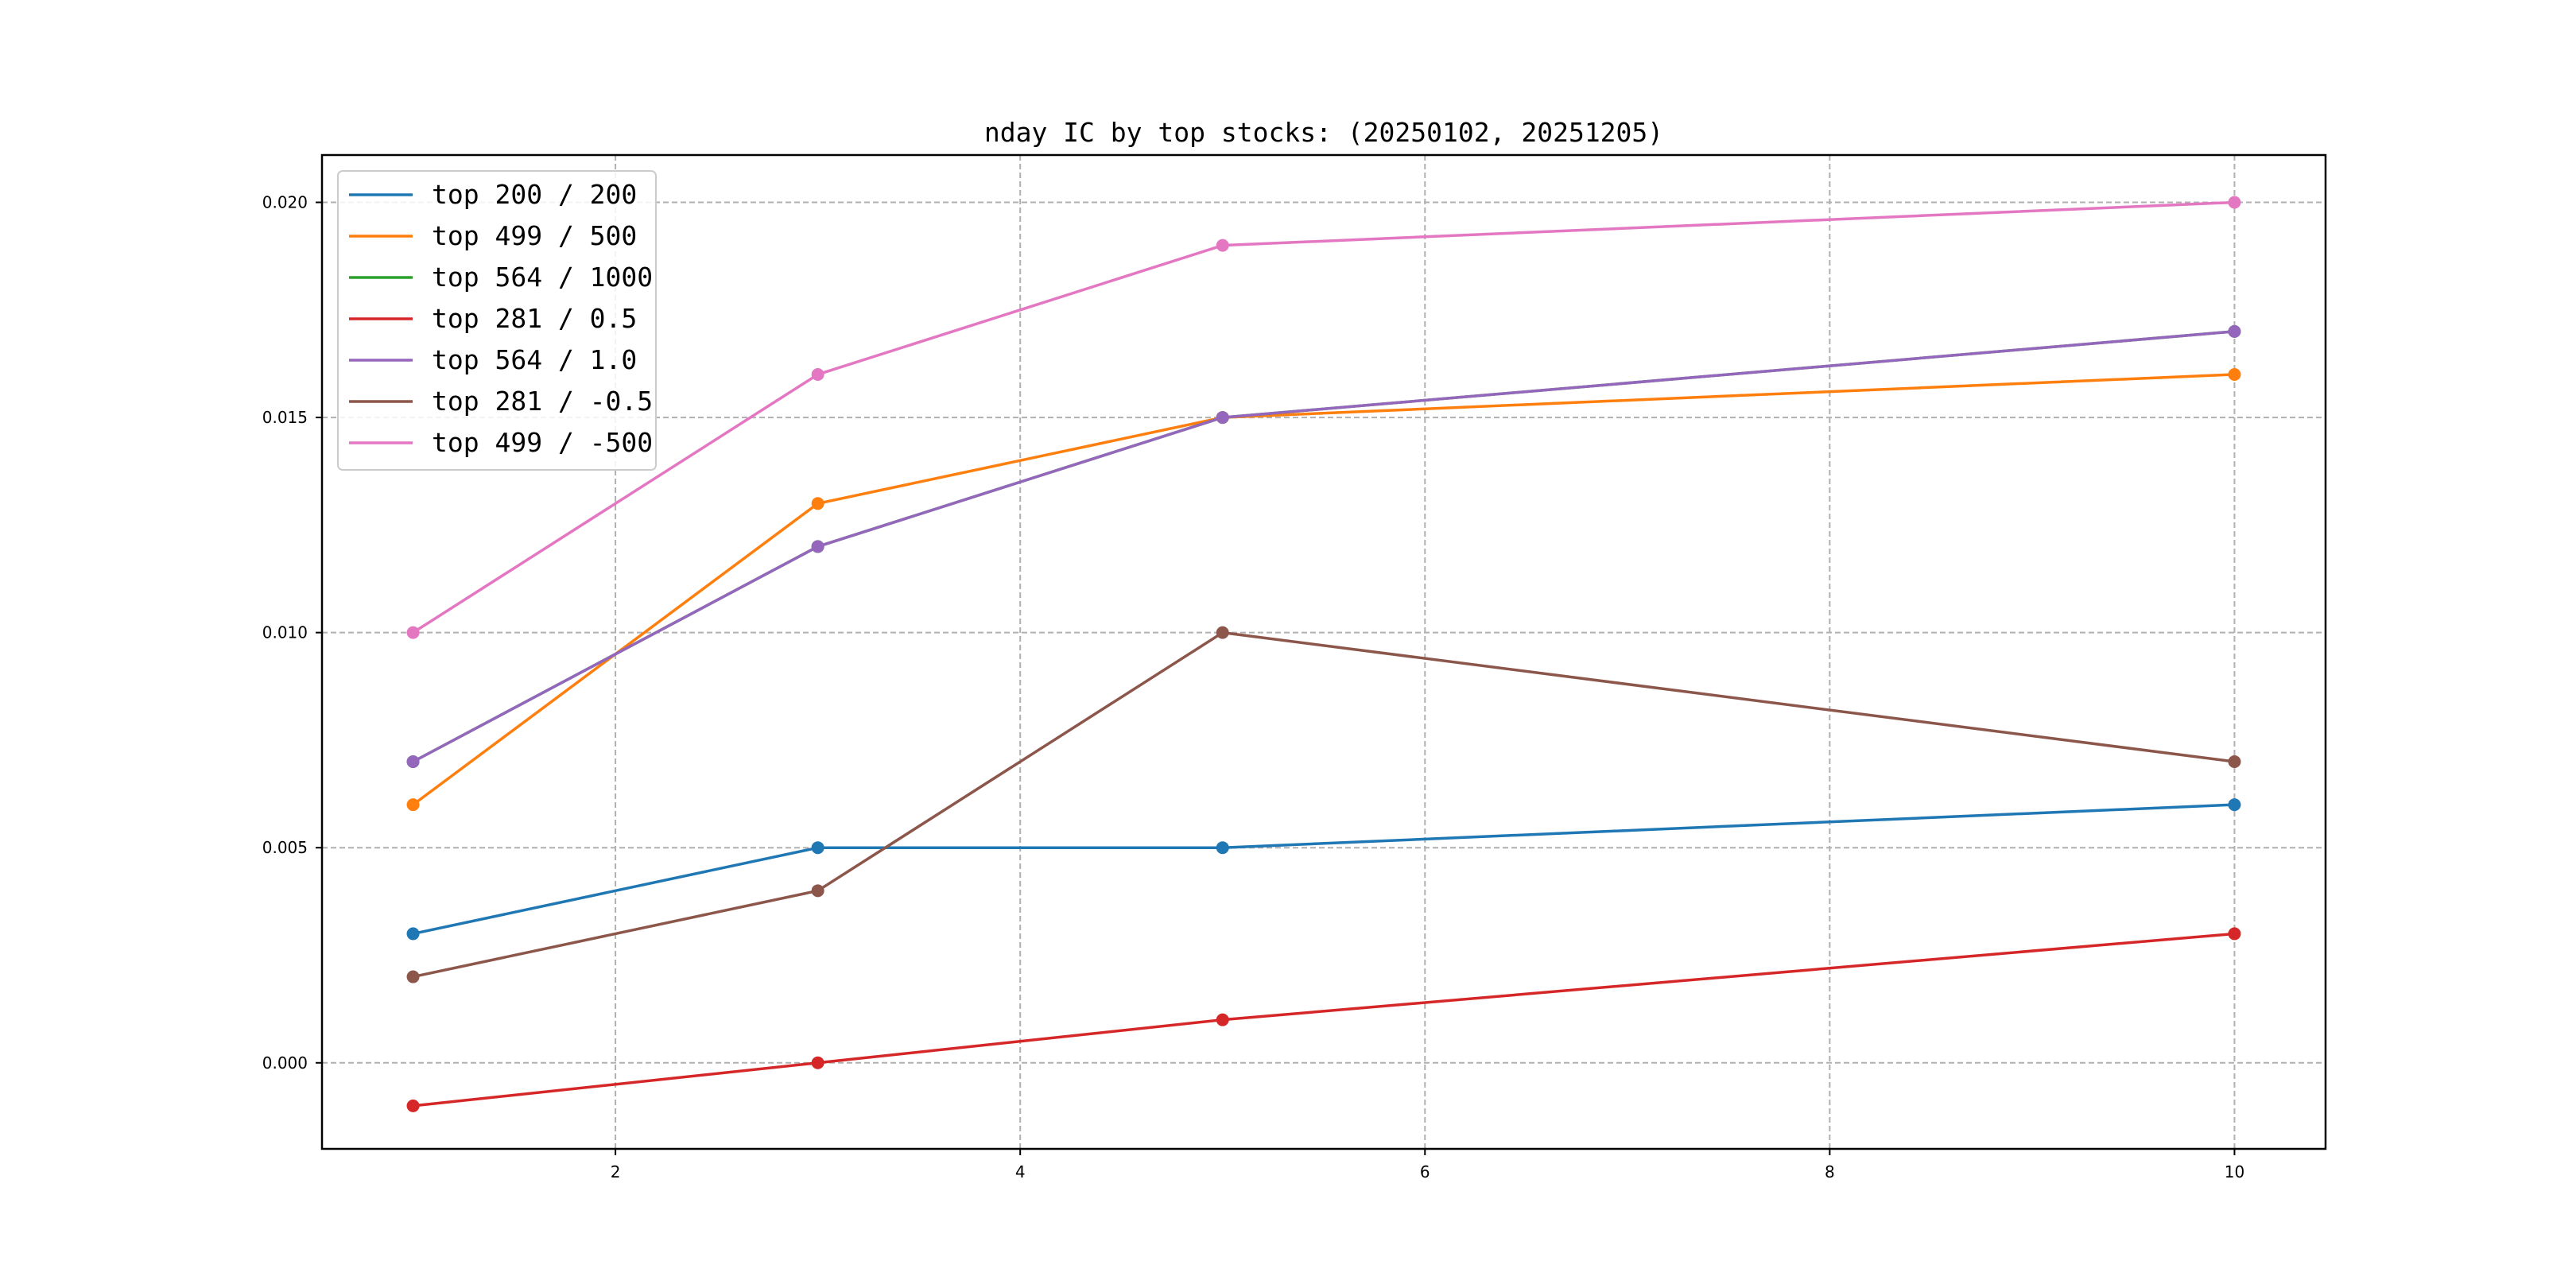  What do you see at coordinates (534, 195) in the screenshot?
I see `legend-label: top 200 / 200` at bounding box center [534, 195].